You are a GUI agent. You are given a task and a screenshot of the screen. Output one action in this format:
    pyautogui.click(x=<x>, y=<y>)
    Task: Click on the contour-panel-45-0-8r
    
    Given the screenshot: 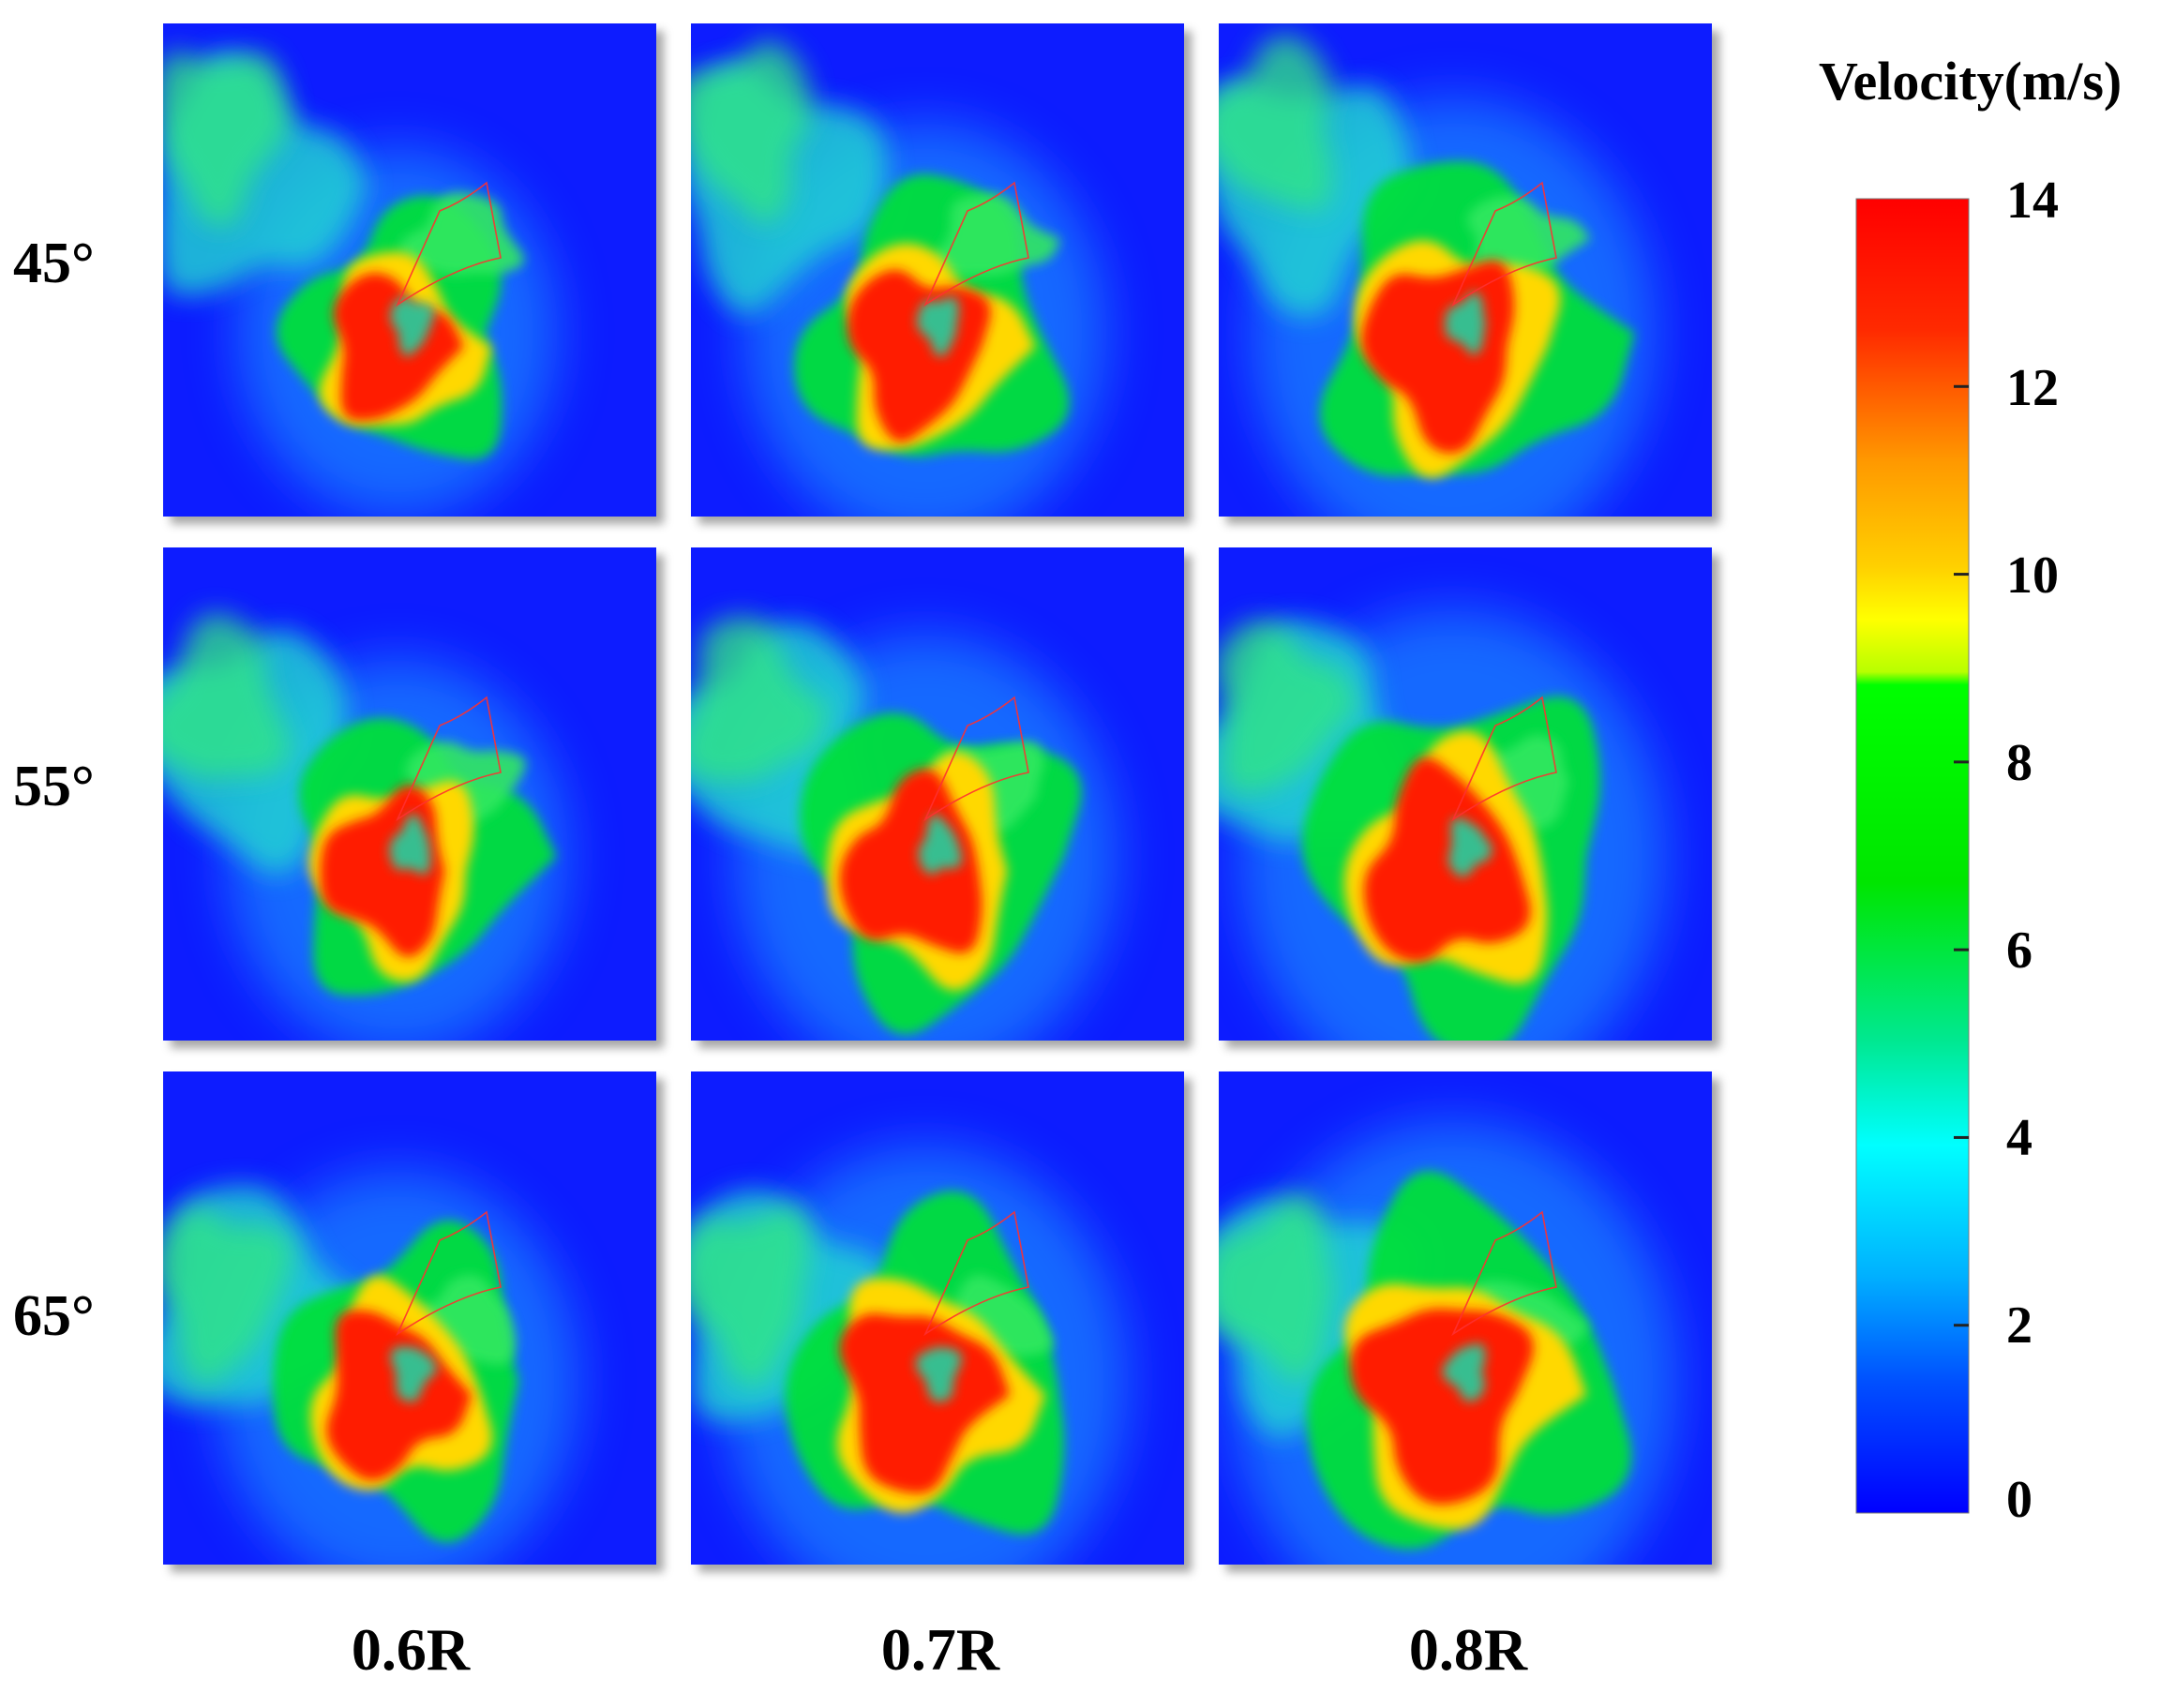 What is the action you would take?
    pyautogui.click(x=1465, y=270)
    